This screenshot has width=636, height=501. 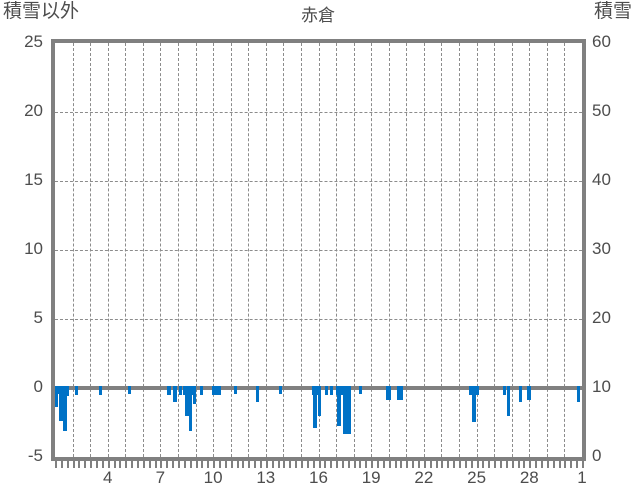 What do you see at coordinates (33, 179) in the screenshot?
I see `left-axis-tick-label: 15` at bounding box center [33, 179].